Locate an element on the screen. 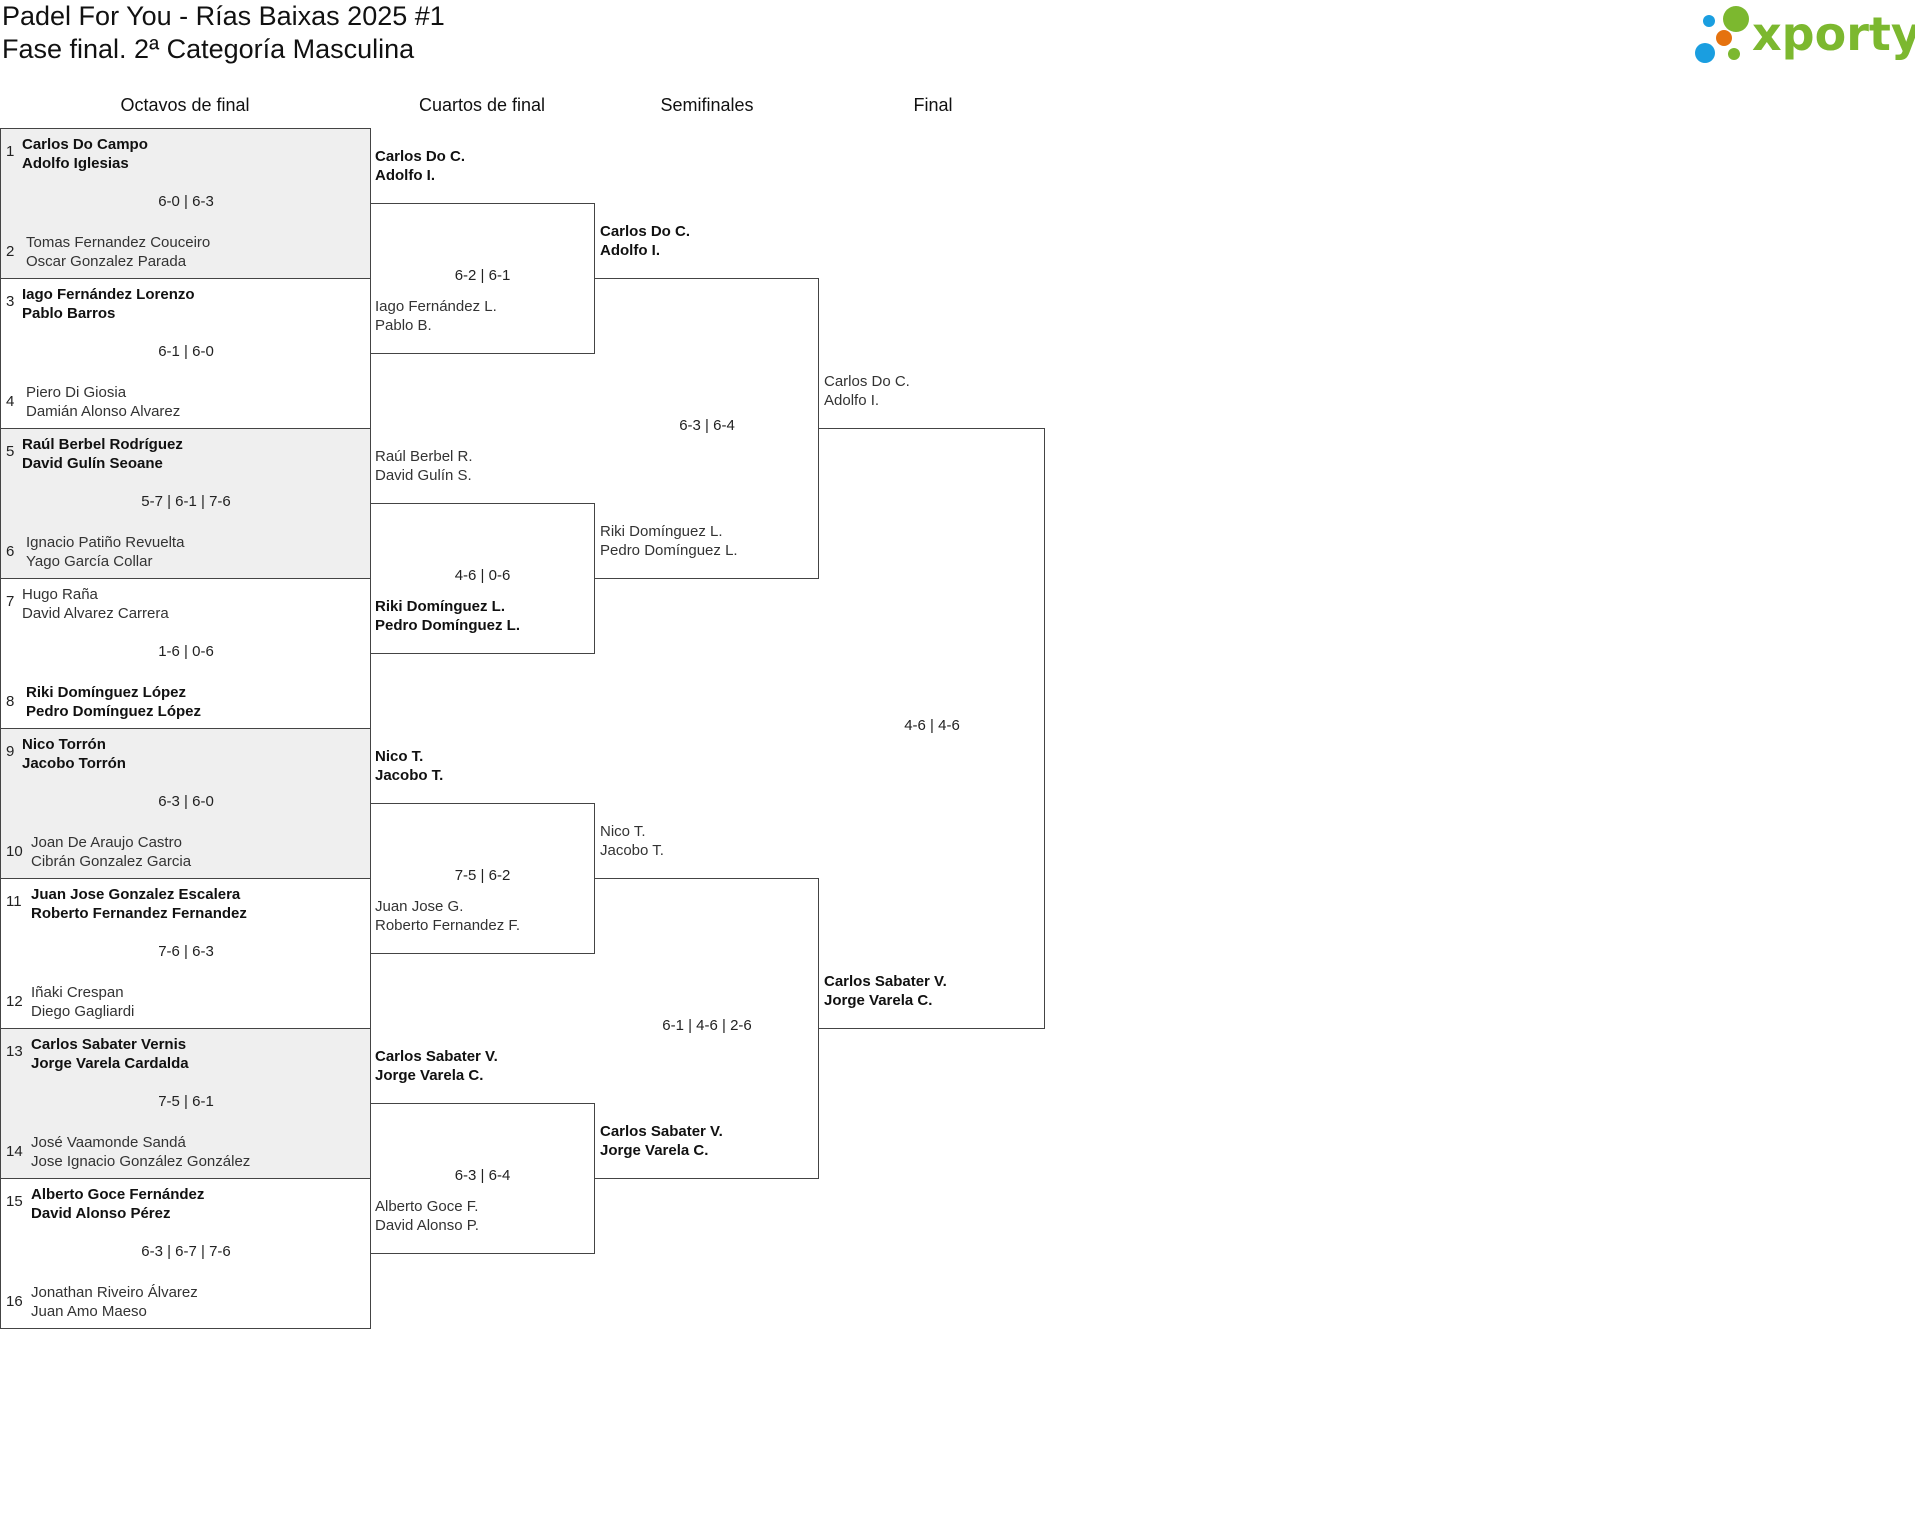 This screenshot has width=1920, height=1525. player-name: Nico Torrón is located at coordinates (64, 744).